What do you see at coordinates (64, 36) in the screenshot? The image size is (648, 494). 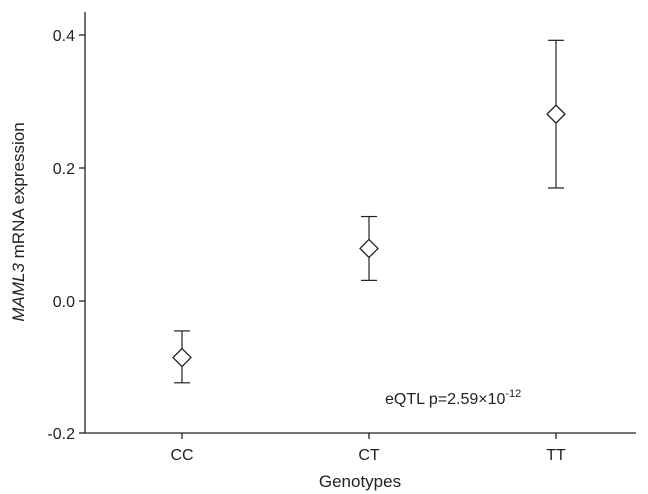 I see `y-tick-label: 0.4` at bounding box center [64, 36].